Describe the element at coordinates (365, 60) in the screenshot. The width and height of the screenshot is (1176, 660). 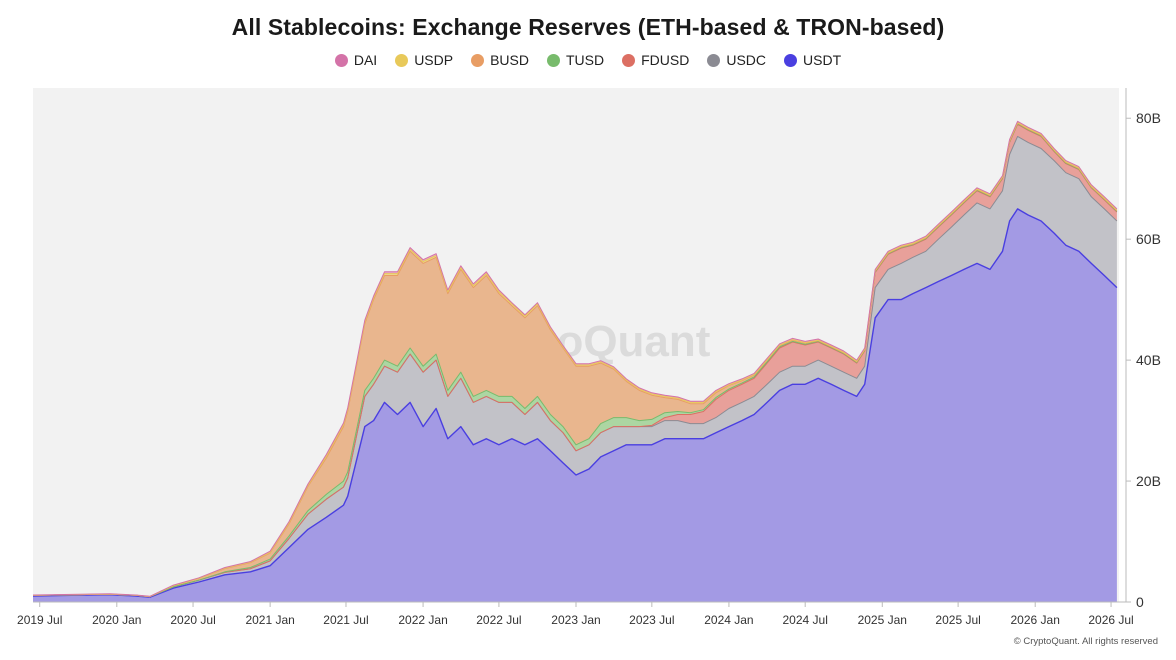
I see `legend-label: DAI` at that location.